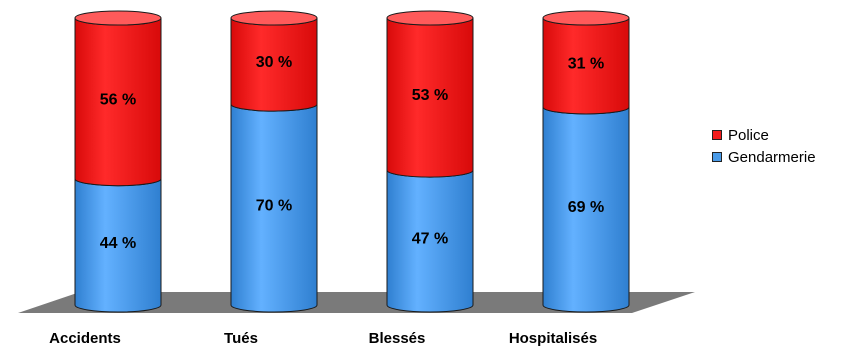 The image size is (841, 354). What do you see at coordinates (274, 62) in the screenshot?
I see `data-label-police-1: 30 %` at bounding box center [274, 62].